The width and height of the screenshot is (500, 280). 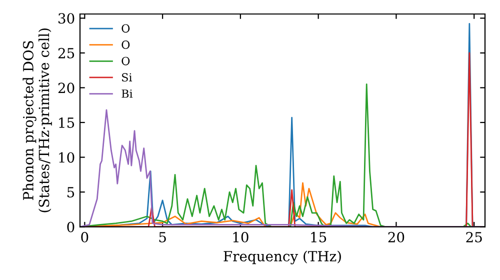 I want to click on y-tick-label: 10, so click(x=66, y=157).